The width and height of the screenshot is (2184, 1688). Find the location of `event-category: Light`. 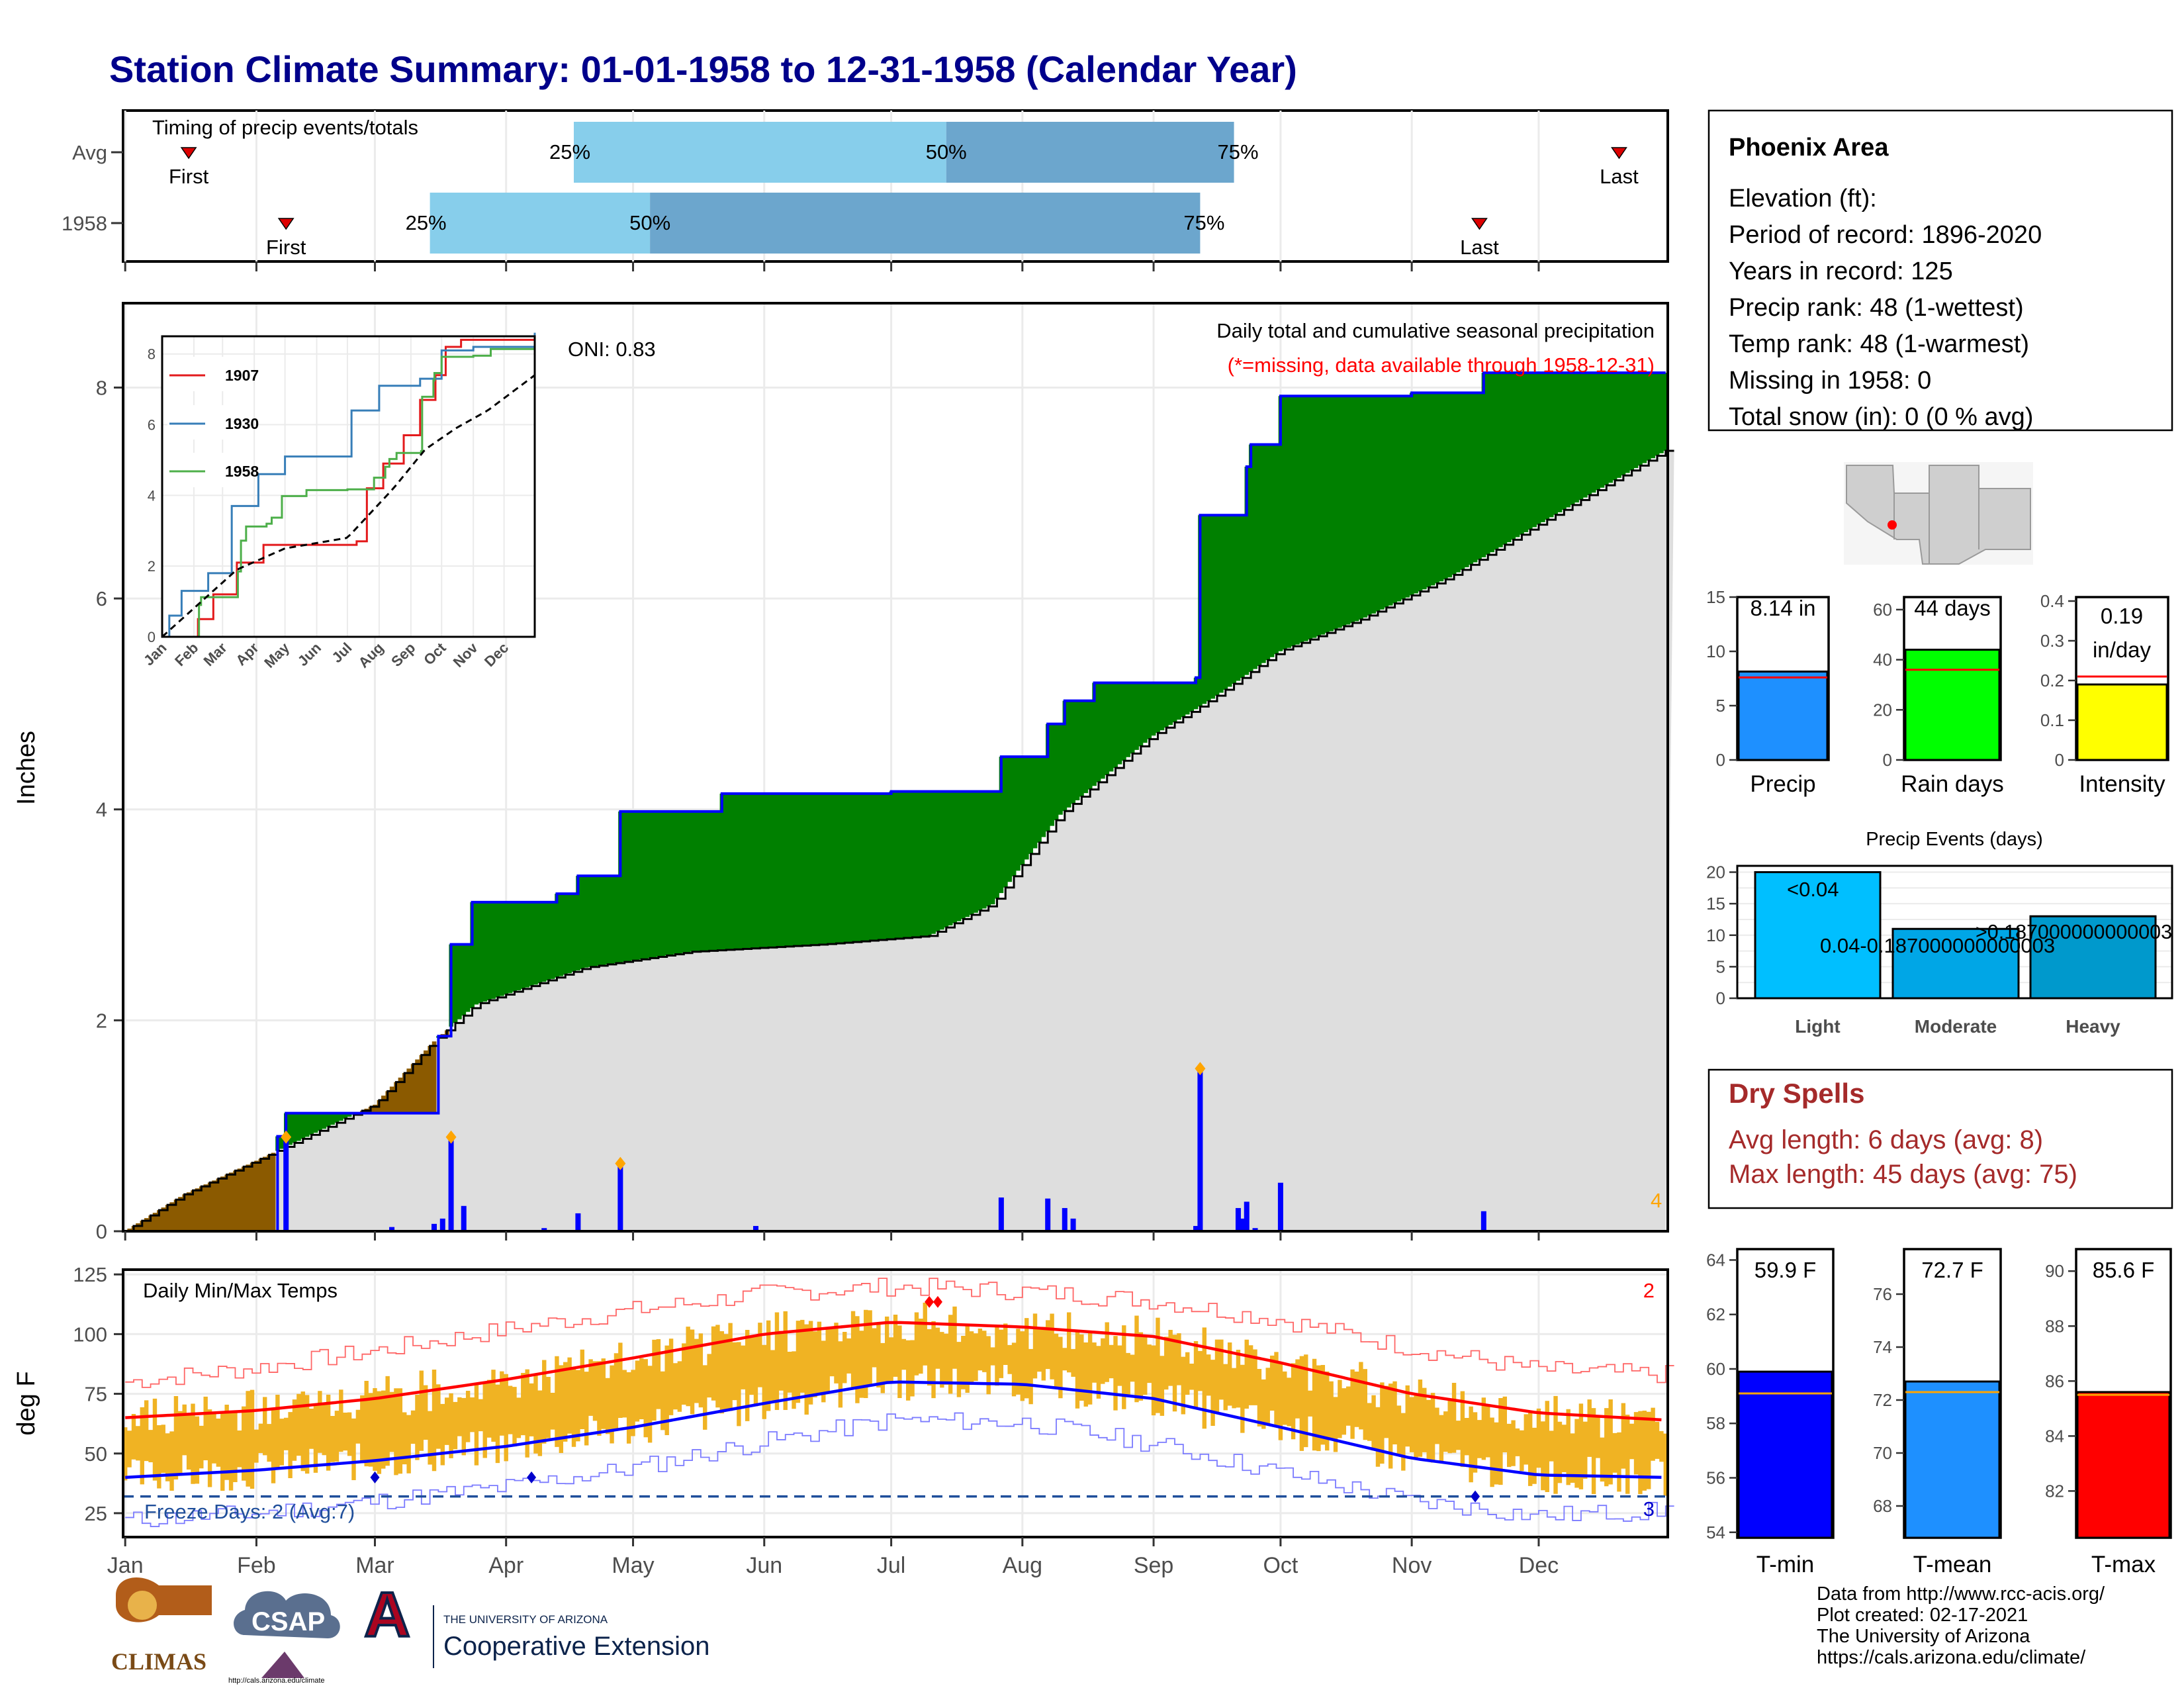

event-category: Light is located at coordinates (1817, 1026).